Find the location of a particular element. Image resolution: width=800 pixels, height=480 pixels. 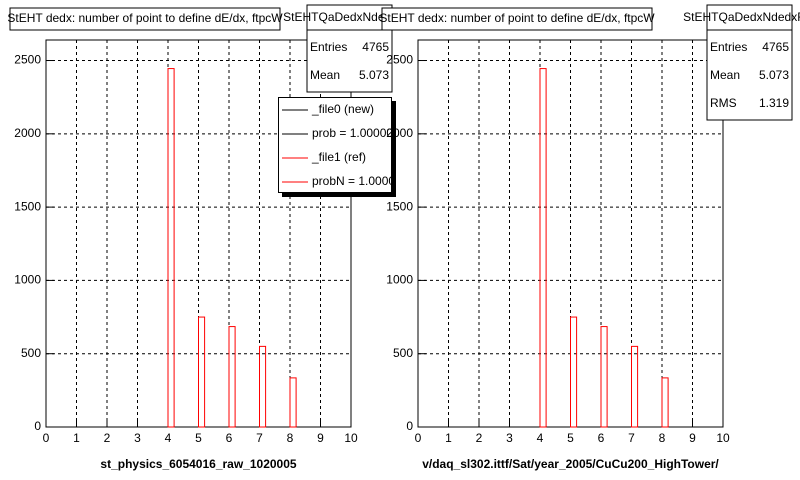

legend-bg is located at coordinates (335, 145).